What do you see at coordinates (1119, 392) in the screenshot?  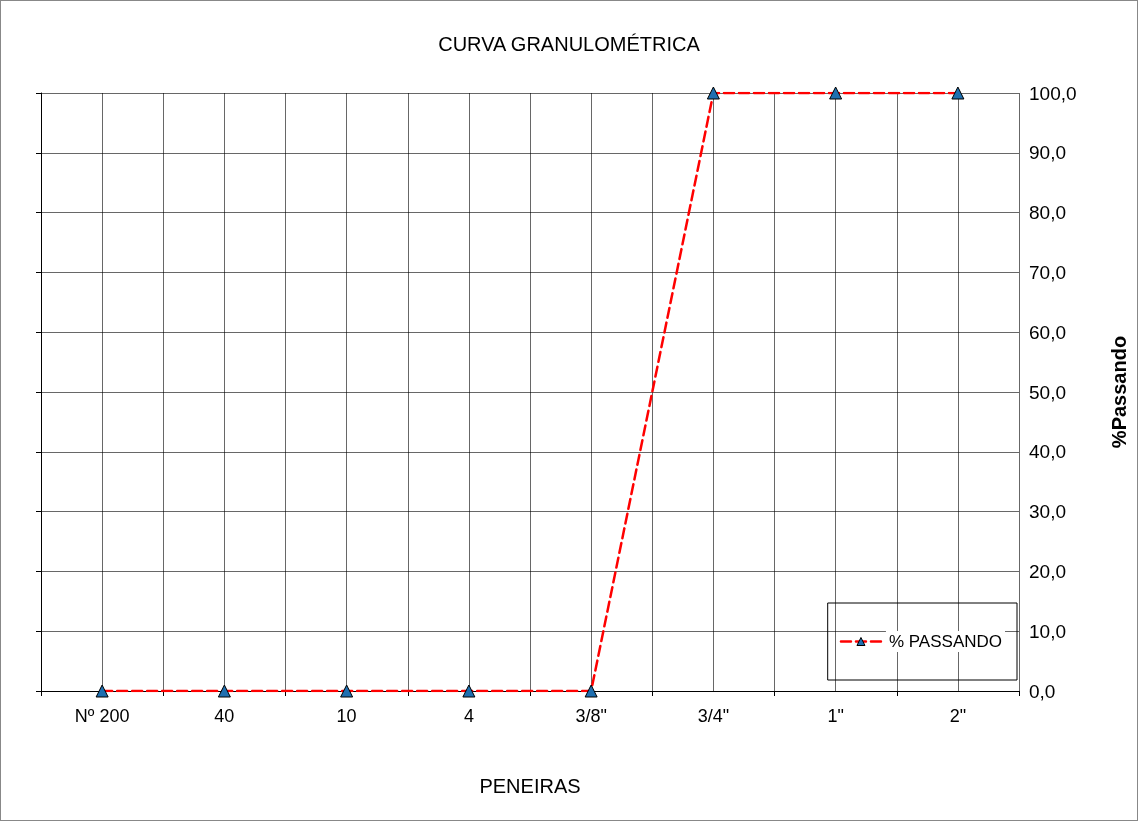 I see `y-axis-title: %Passando` at bounding box center [1119, 392].